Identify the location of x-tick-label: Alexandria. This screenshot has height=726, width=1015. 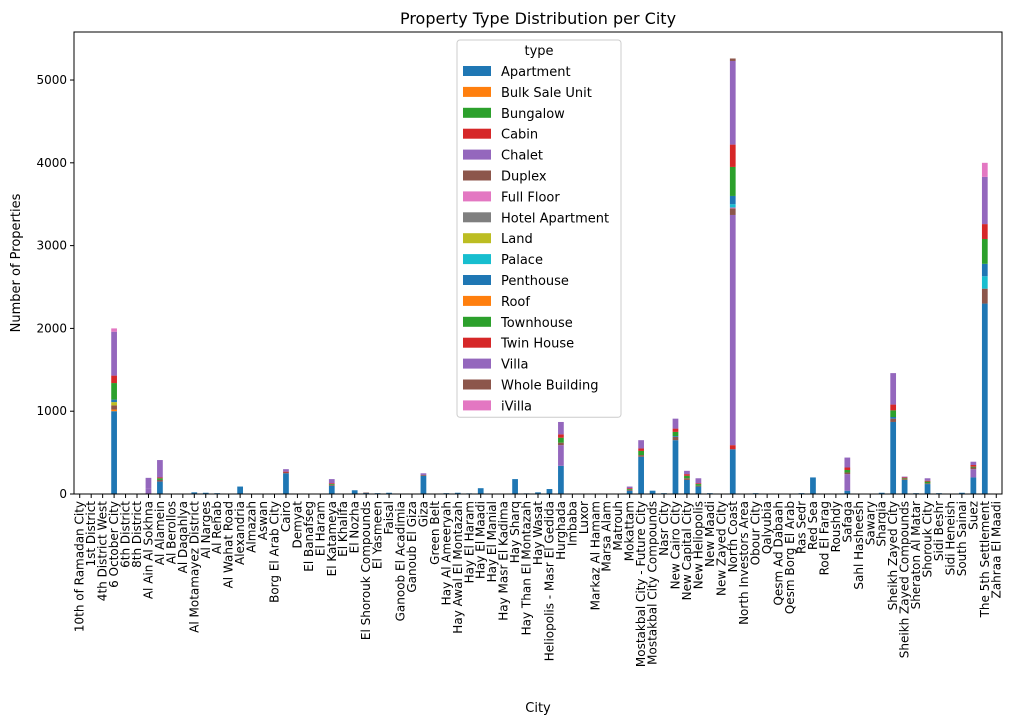
(240, 533).